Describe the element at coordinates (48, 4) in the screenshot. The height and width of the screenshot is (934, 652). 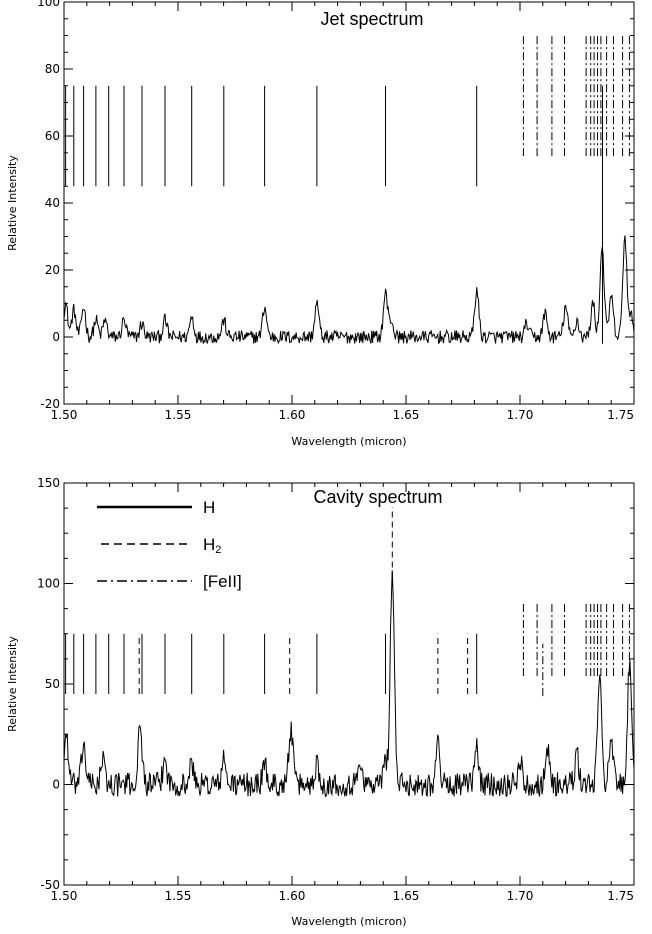
I see `jet-y-tick-label: 100` at that location.